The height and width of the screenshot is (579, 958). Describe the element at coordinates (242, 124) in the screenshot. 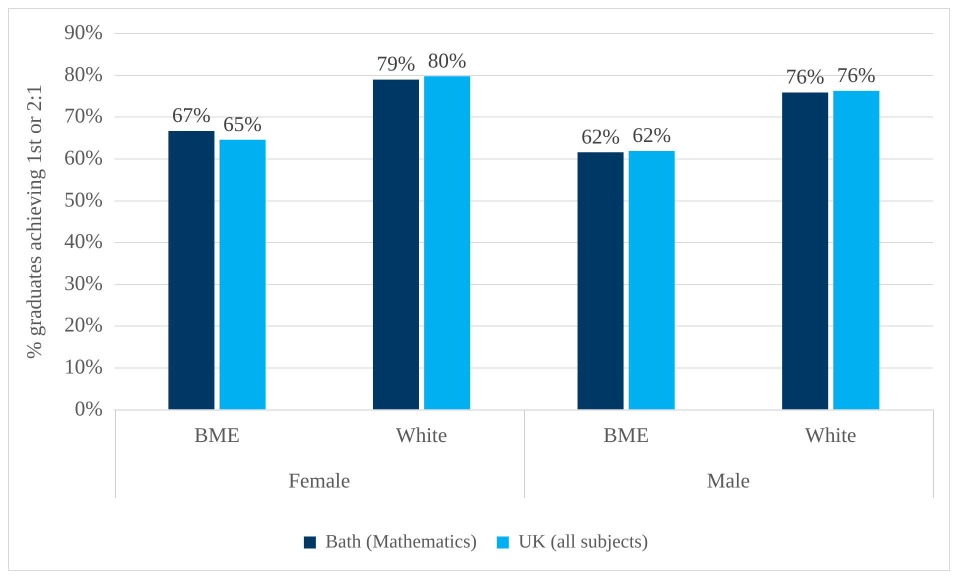

I see `data-label: 65%` at that location.